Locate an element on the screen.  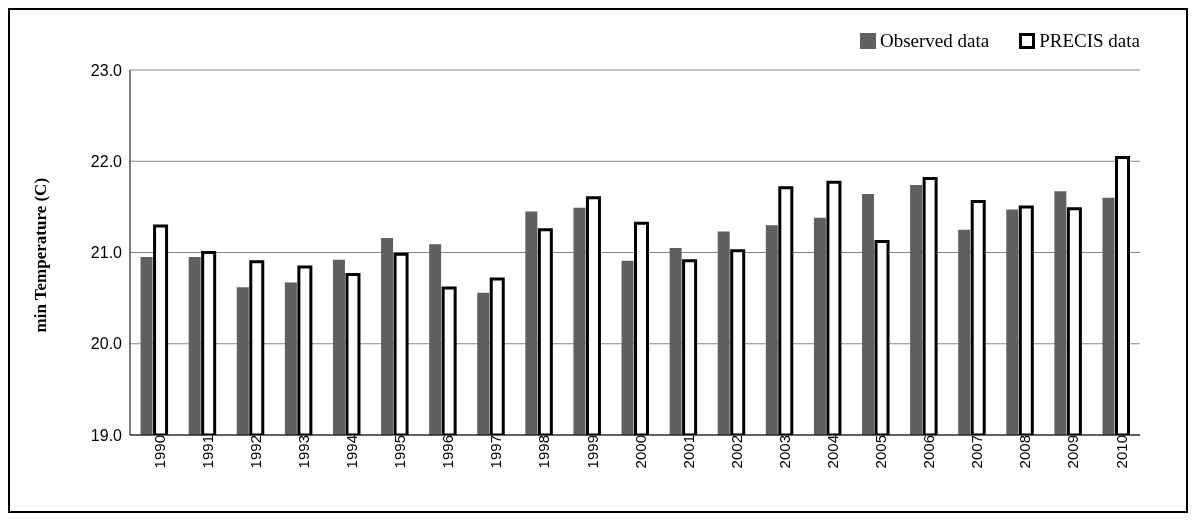
x-tick-label: 2004 is located at coordinates (833, 452).